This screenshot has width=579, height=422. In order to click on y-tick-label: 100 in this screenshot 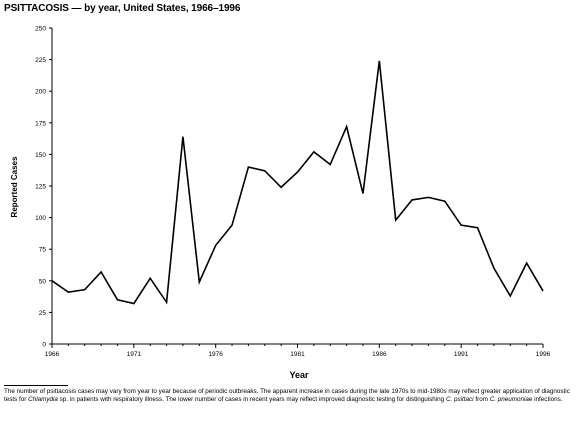, I will do `click(40, 218)`.